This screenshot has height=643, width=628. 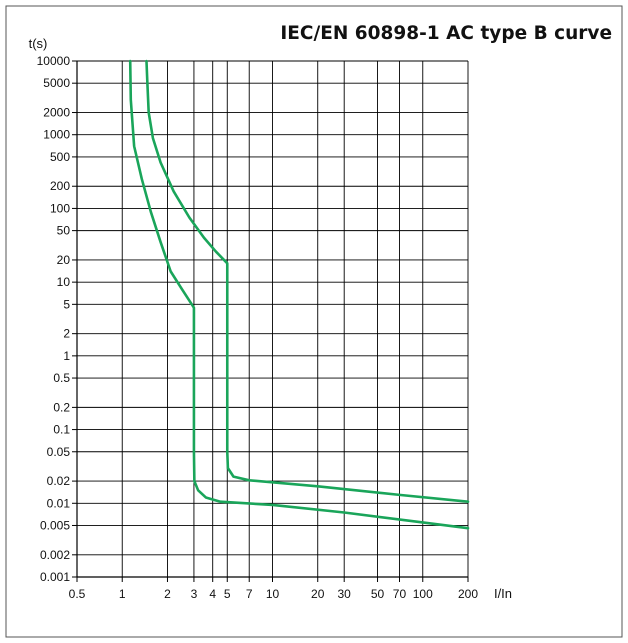 I want to click on x-tick-label: 50, so click(x=378, y=594).